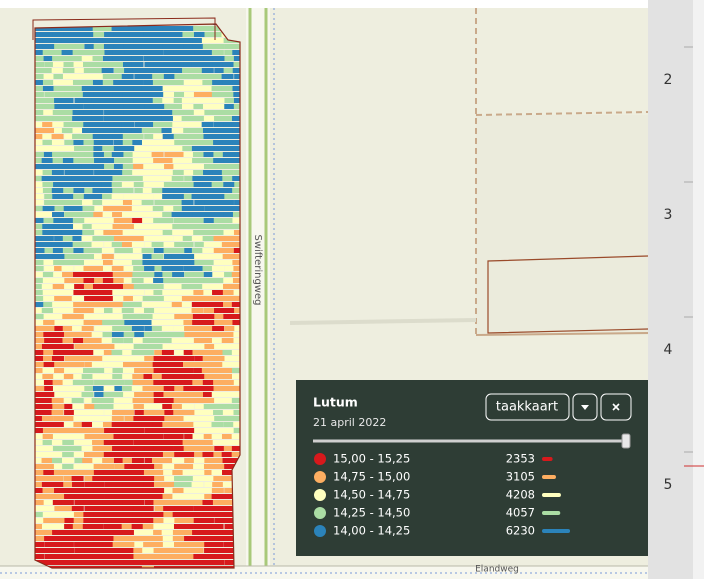  Describe the element at coordinates (626, 441) in the screenshot. I see `slider-handle` at that location.